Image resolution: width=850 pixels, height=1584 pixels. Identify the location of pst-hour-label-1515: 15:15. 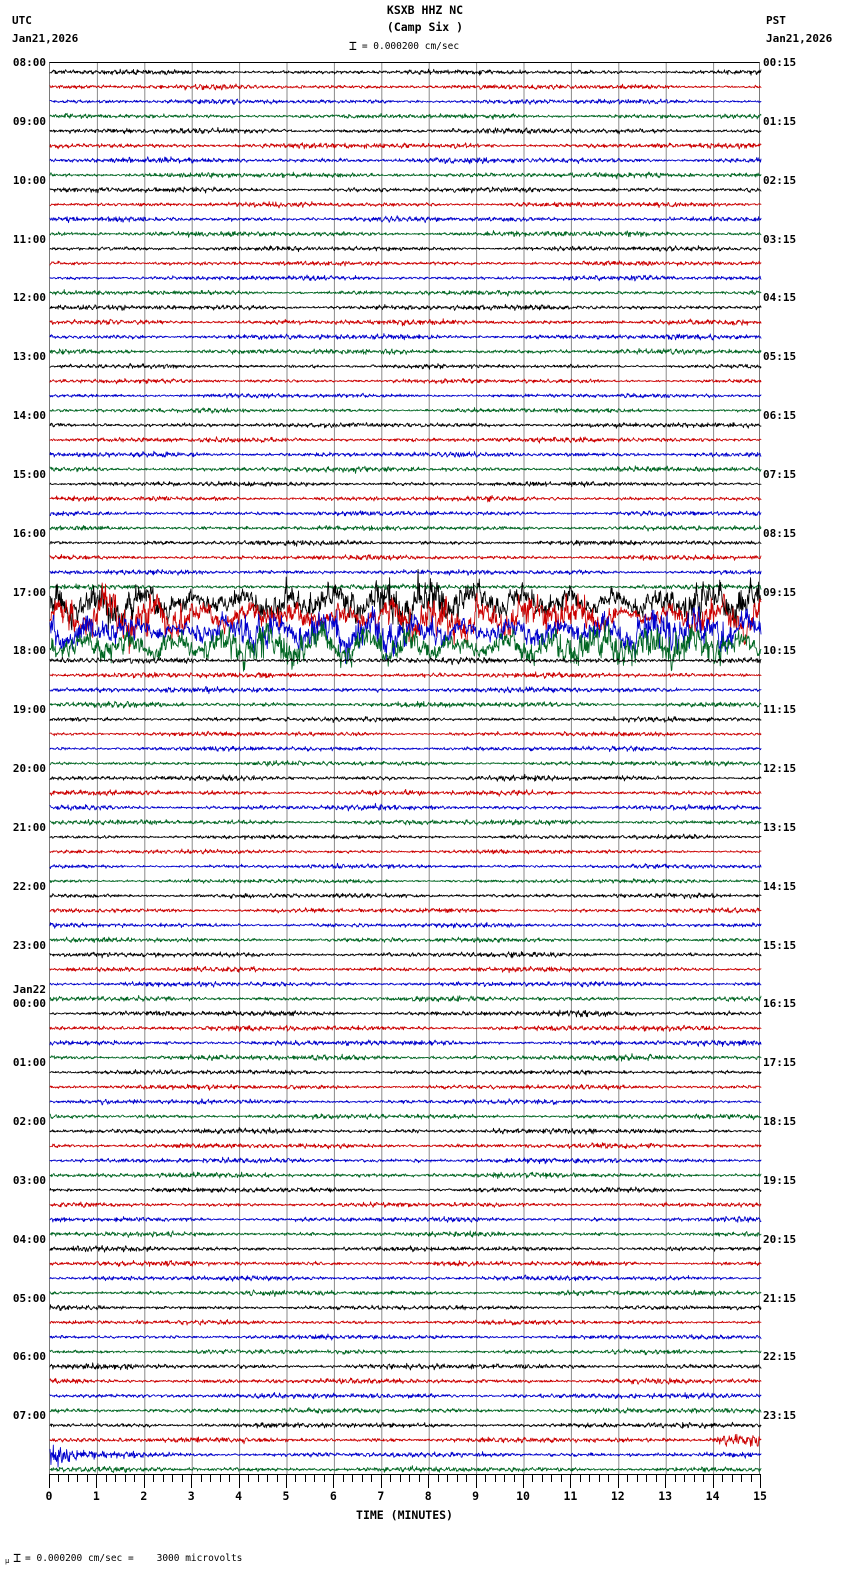
(780, 945).